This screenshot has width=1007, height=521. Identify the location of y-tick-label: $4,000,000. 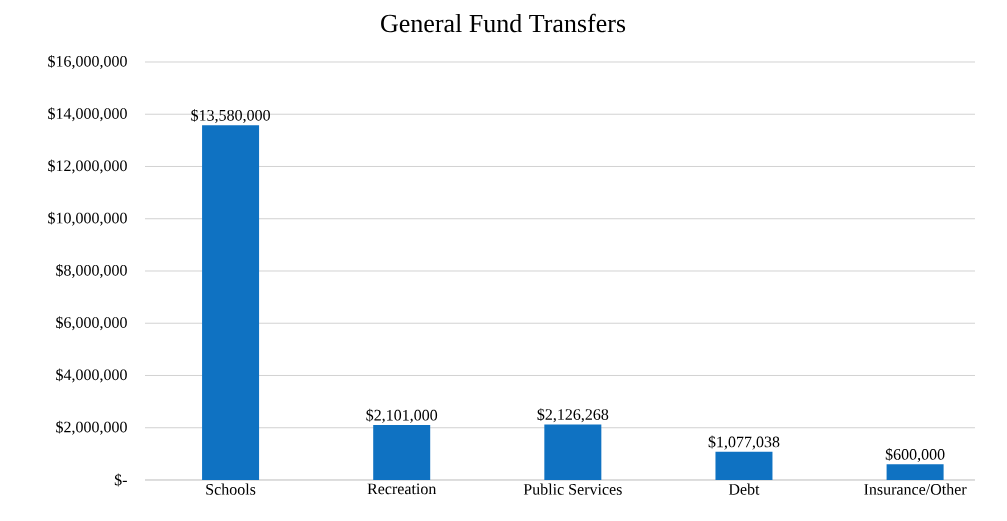
(91, 375).